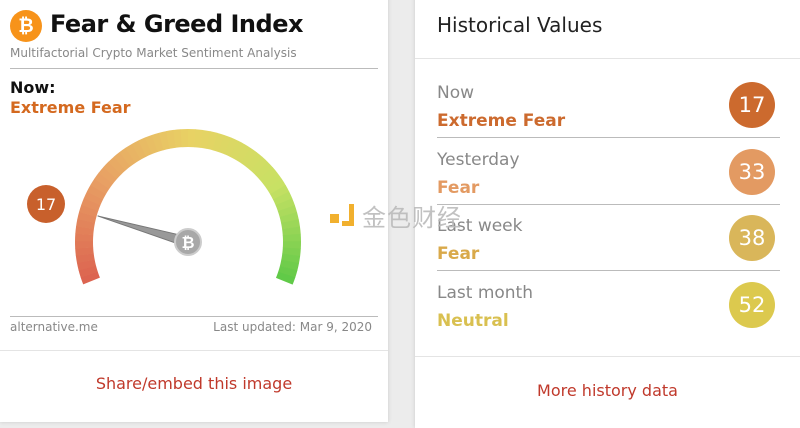  What do you see at coordinates (752, 238) in the screenshot?
I see `history-value-badge: 38` at bounding box center [752, 238].